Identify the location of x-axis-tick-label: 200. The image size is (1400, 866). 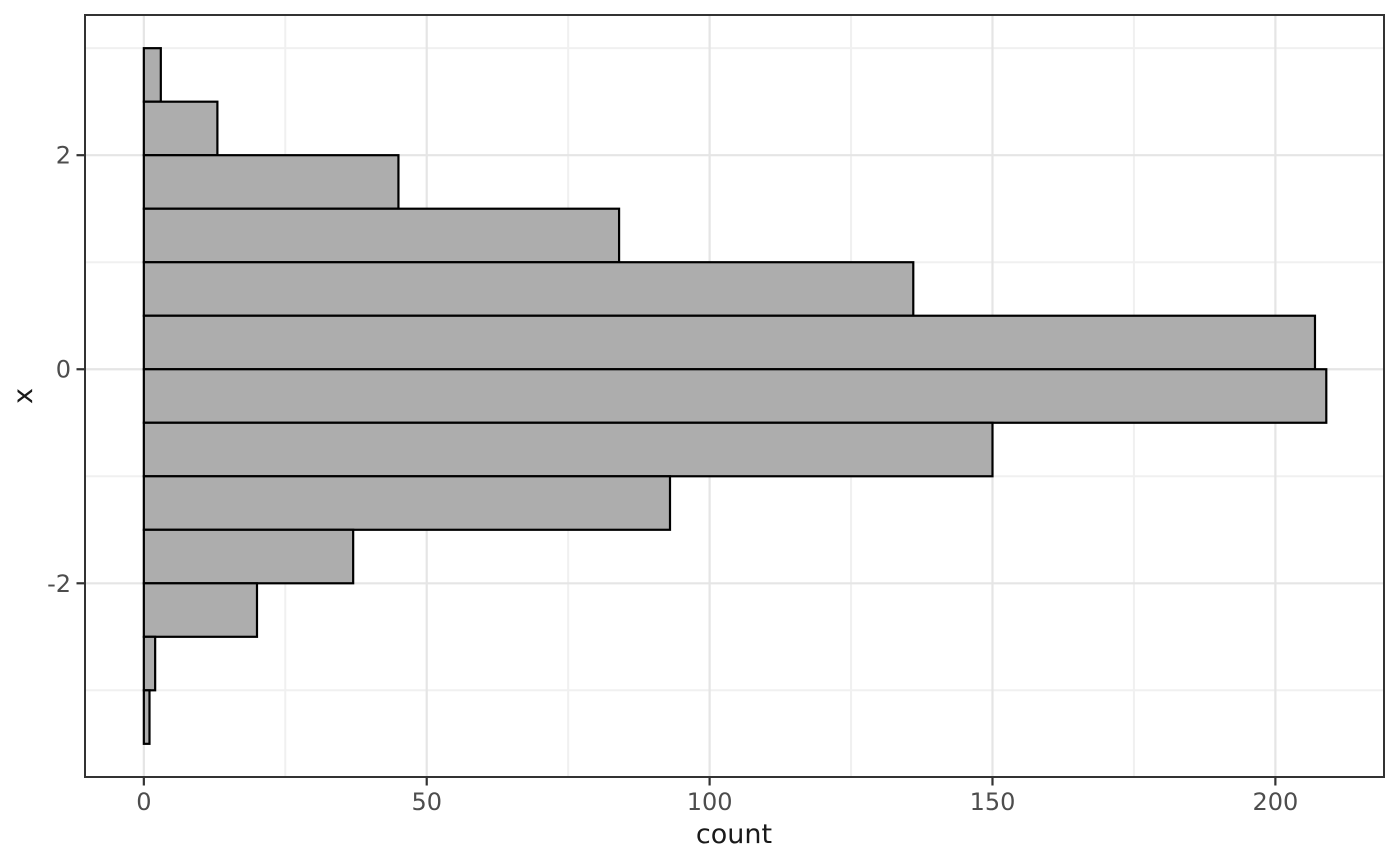
(1275, 802).